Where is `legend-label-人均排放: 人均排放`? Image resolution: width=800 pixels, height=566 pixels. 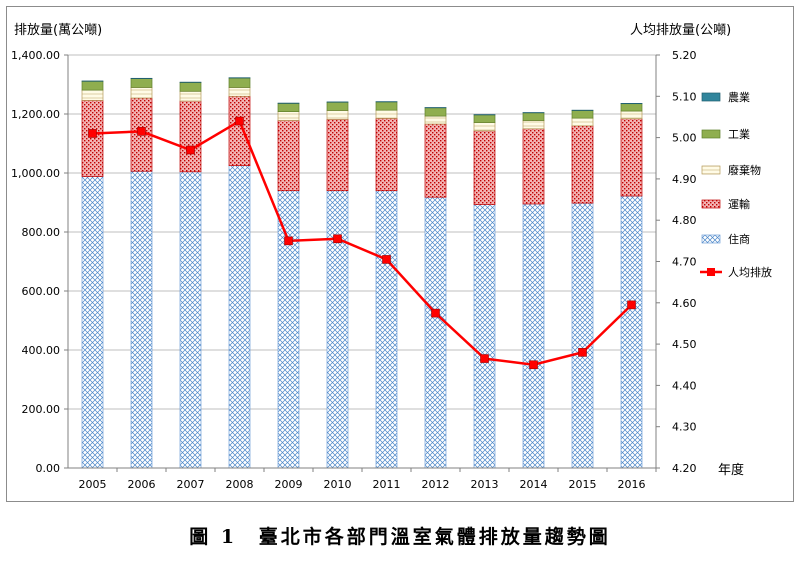 legend-label-人均排放: 人均排放 is located at coordinates (750, 272).